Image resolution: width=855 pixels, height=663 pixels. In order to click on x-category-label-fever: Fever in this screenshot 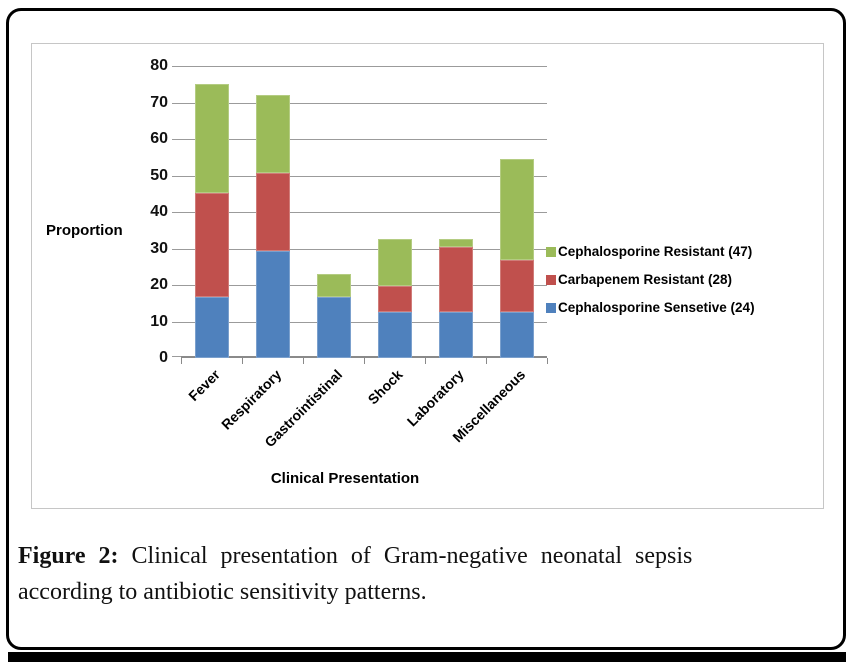, I will do `click(204, 385)`.